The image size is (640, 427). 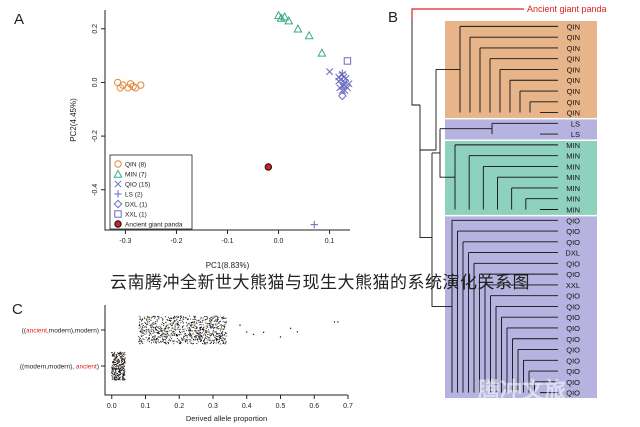 I want to click on panel-a-letter: A, so click(x=19, y=19).